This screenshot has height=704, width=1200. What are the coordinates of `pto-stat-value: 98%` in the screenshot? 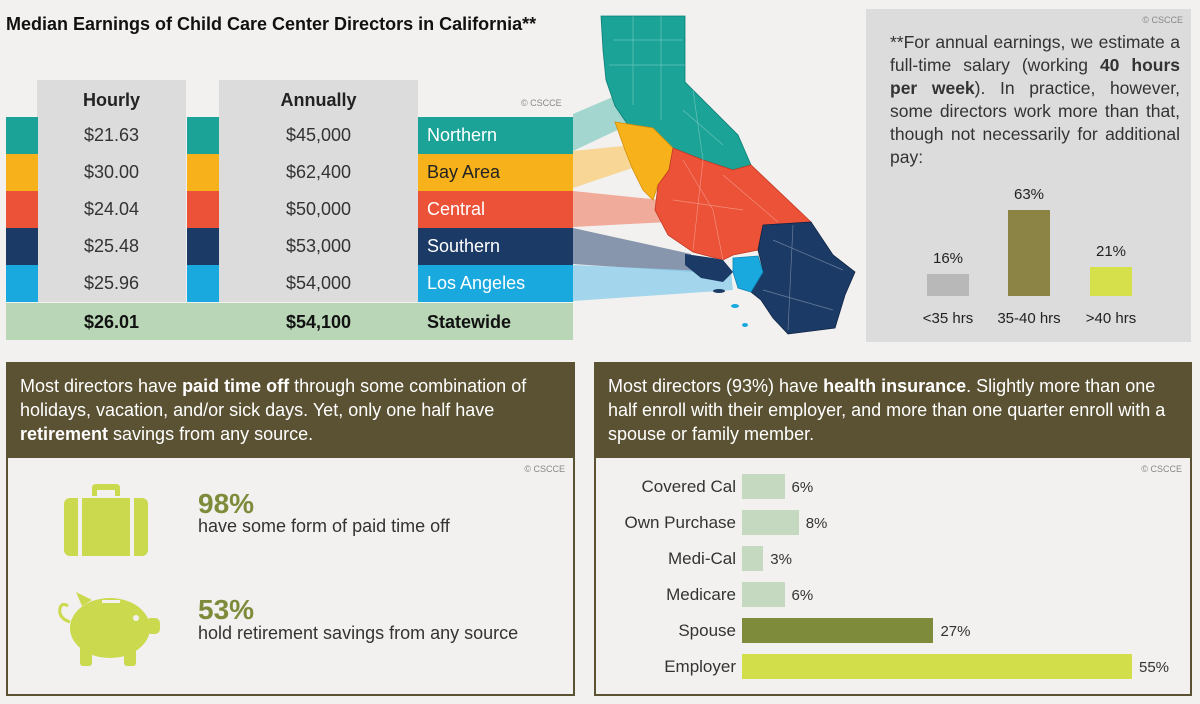 It's located at (226, 503).